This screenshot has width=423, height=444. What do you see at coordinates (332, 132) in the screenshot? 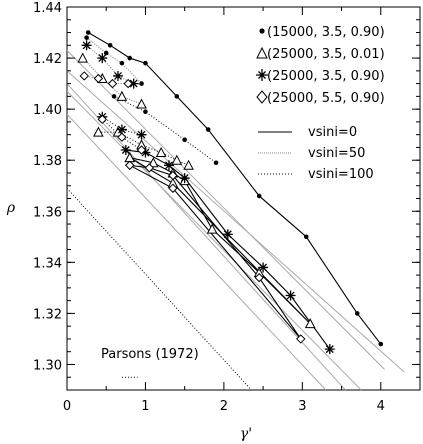
I see `legend-label-vsini-0: vsini=0` at bounding box center [332, 132].